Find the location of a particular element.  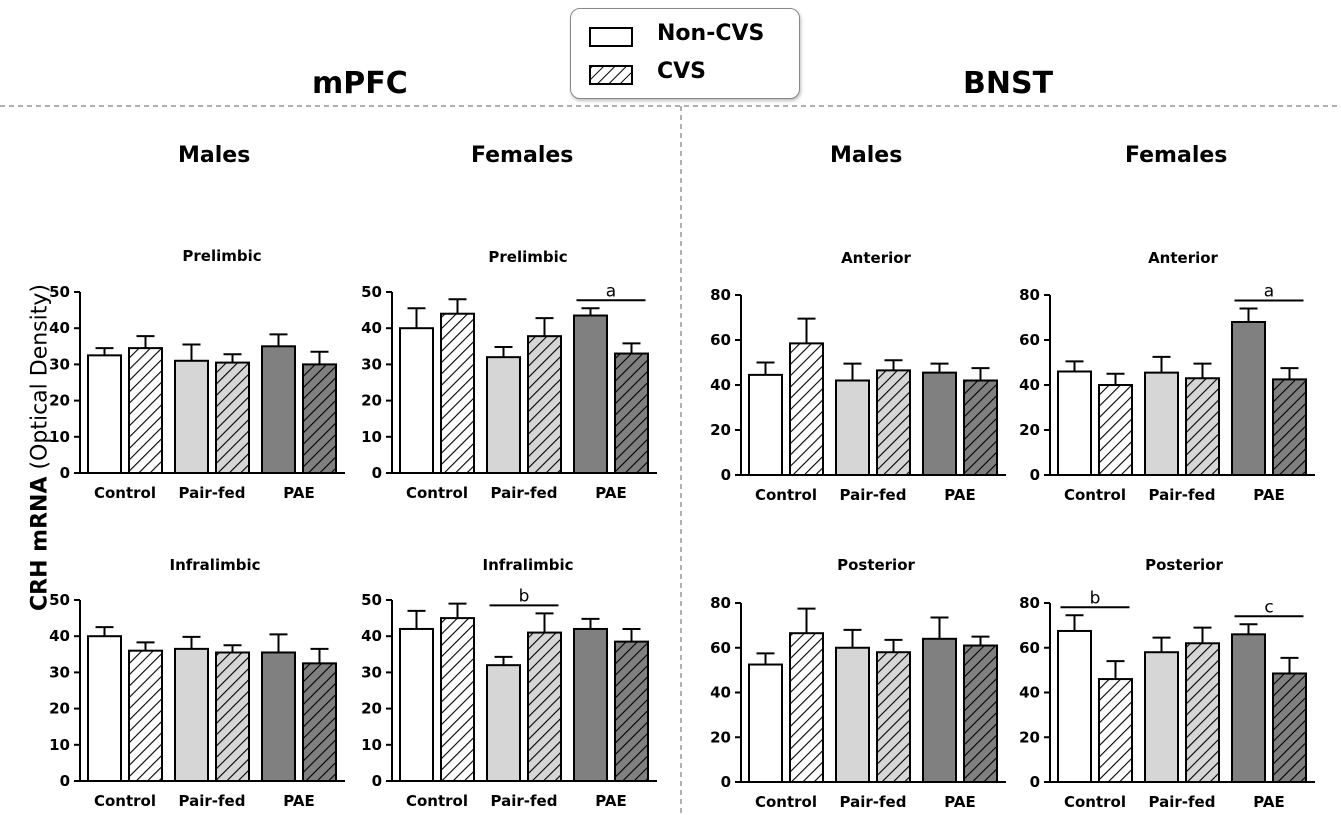

chart-title: Posterior is located at coordinates (1184, 565).